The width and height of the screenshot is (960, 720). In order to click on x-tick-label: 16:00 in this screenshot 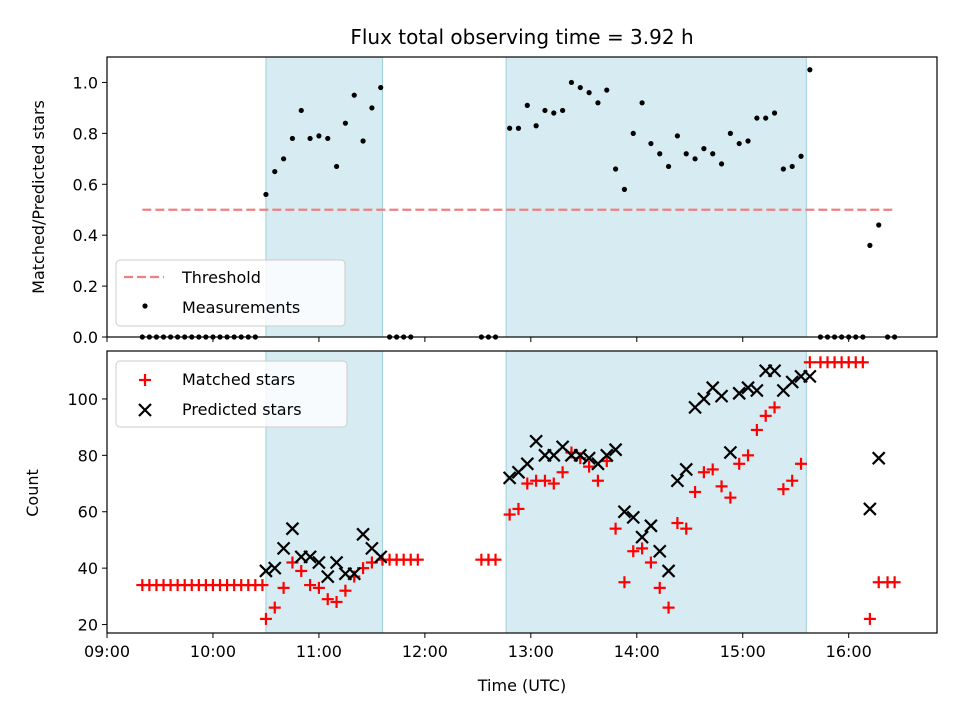, I will do `click(849, 651)`.